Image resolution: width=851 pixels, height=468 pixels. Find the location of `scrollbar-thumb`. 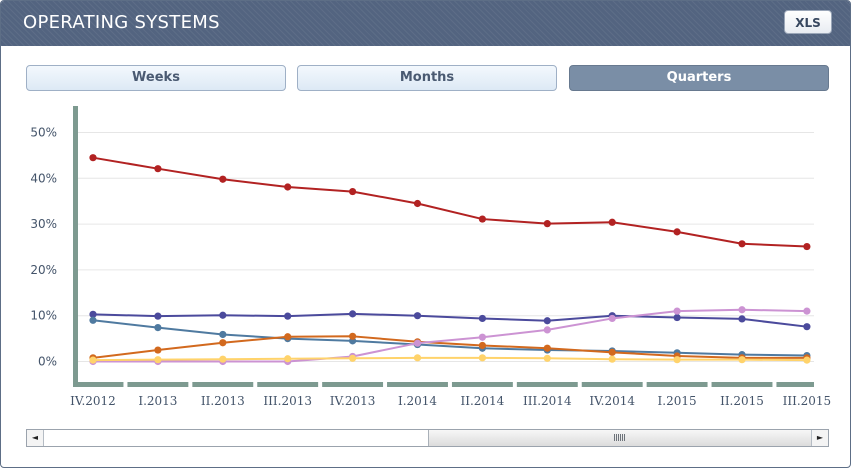

scrollbar-thumb is located at coordinates (619, 438).